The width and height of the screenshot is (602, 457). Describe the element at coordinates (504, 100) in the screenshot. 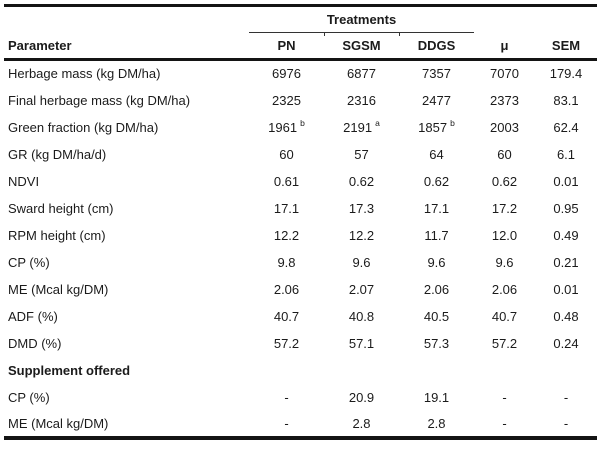

I see `value-cell: 2373` at that location.